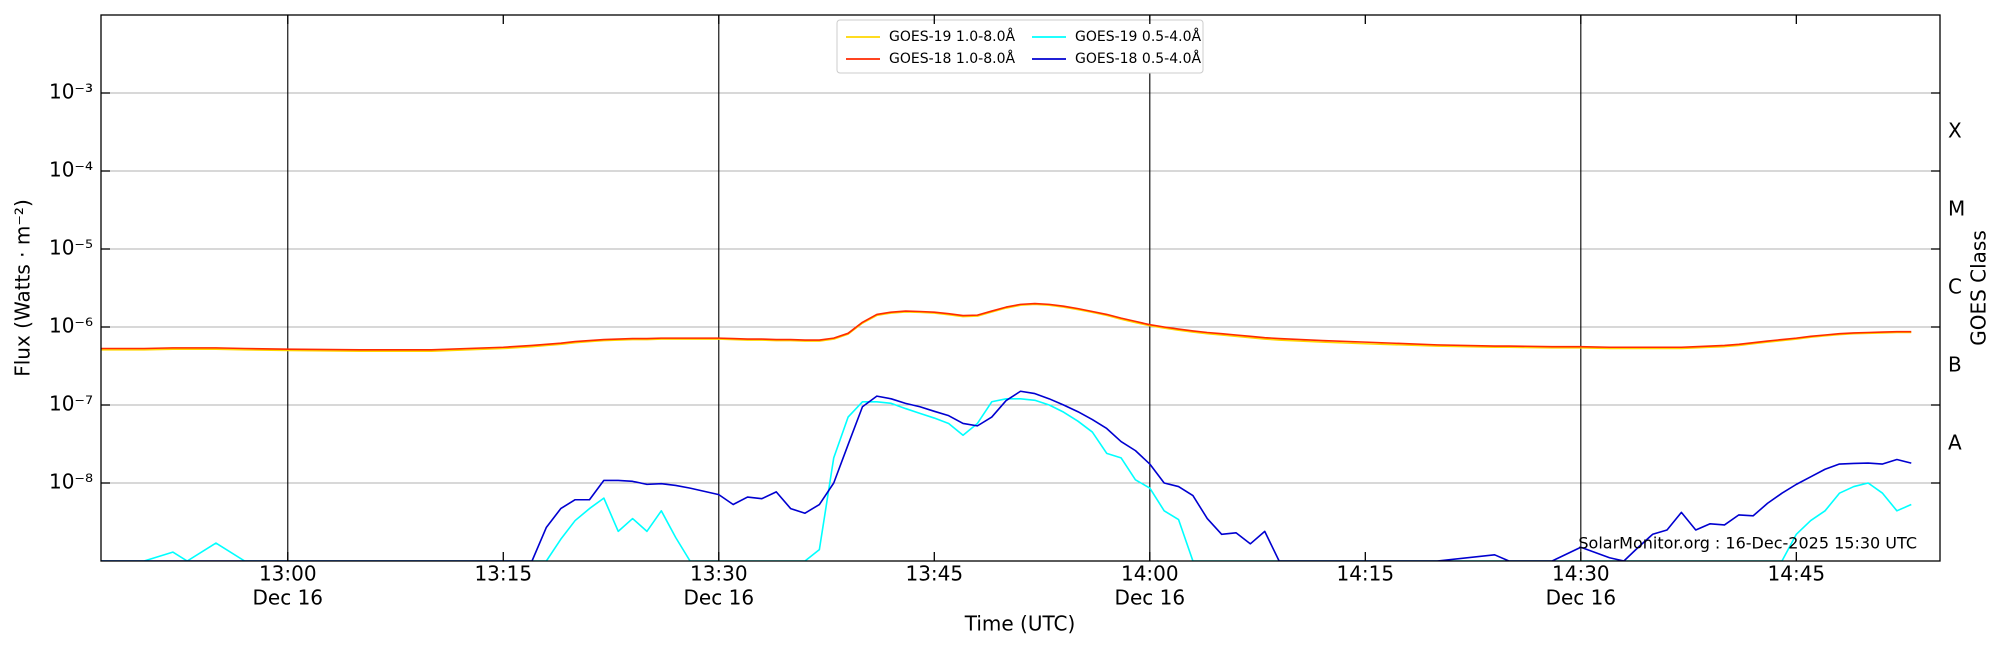 This screenshot has height=650, width=2000. Describe the element at coordinates (71, 92) in the screenshot. I see `y-tick-label: 10⁻³` at that location.